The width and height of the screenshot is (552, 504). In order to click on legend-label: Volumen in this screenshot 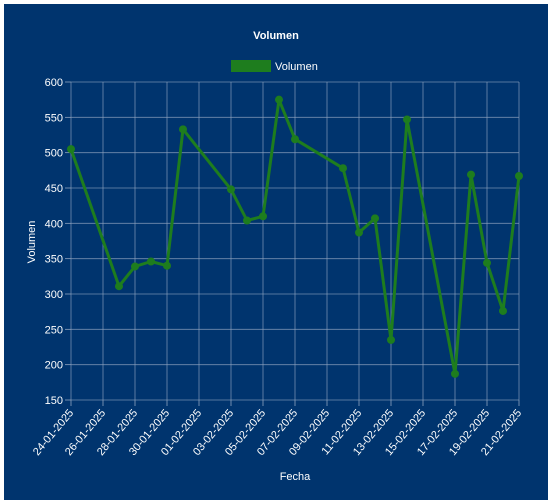, I will do `click(296, 67)`.